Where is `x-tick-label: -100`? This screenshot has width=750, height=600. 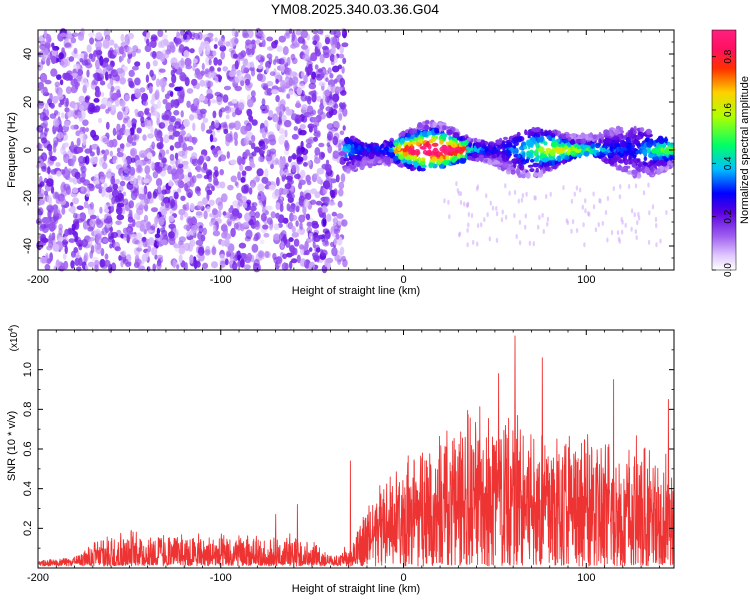
x-tick-label: -100 is located at coordinates (221, 578).